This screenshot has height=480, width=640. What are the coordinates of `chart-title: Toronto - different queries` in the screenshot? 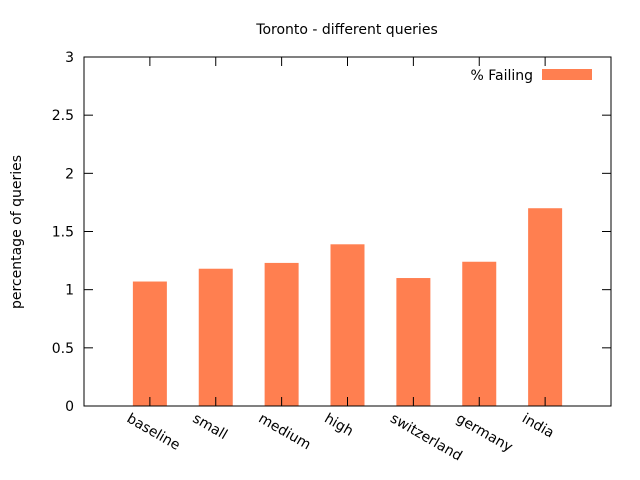 It's located at (346, 30).